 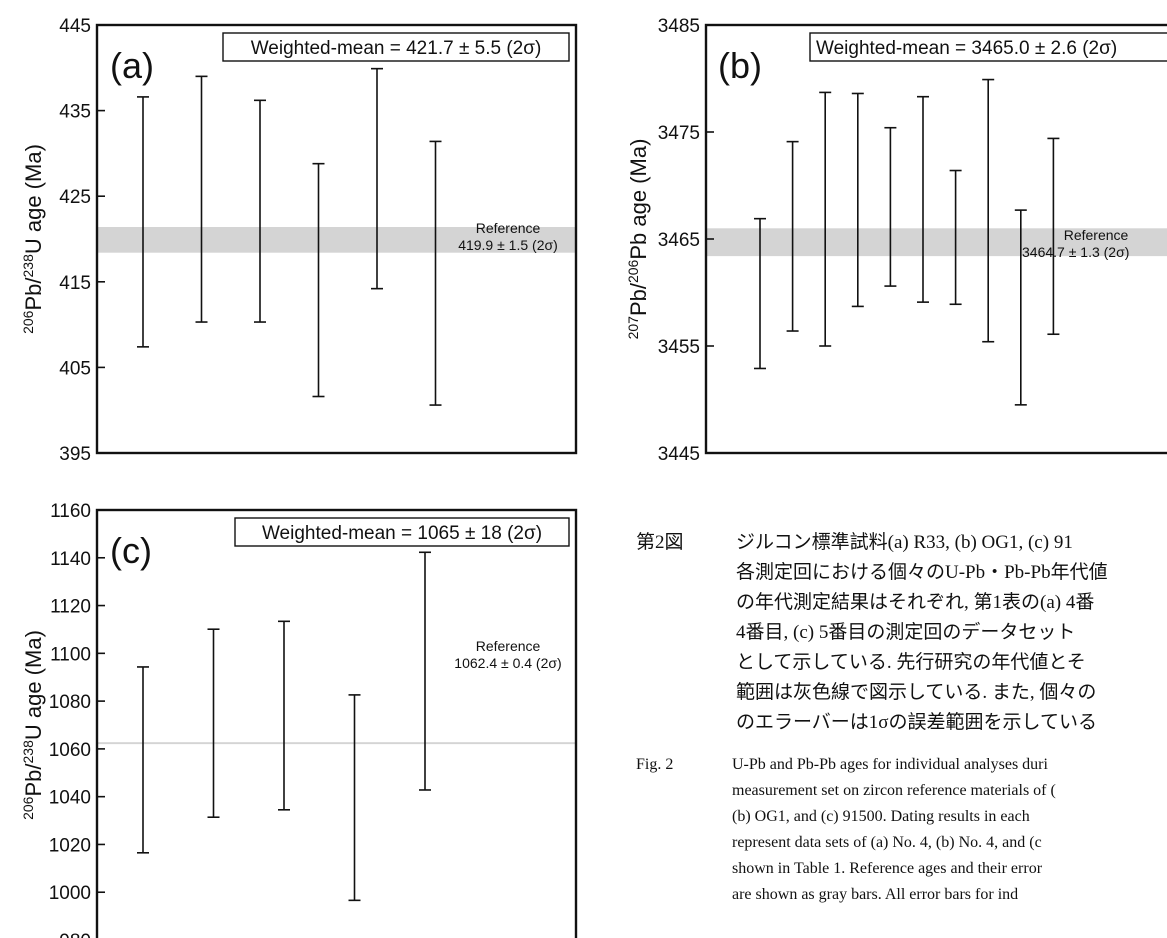 What do you see at coordinates (507, 663) in the screenshot?
I see `reference-value-c: 1062.4 ± 0.4 (2σ)` at bounding box center [507, 663].